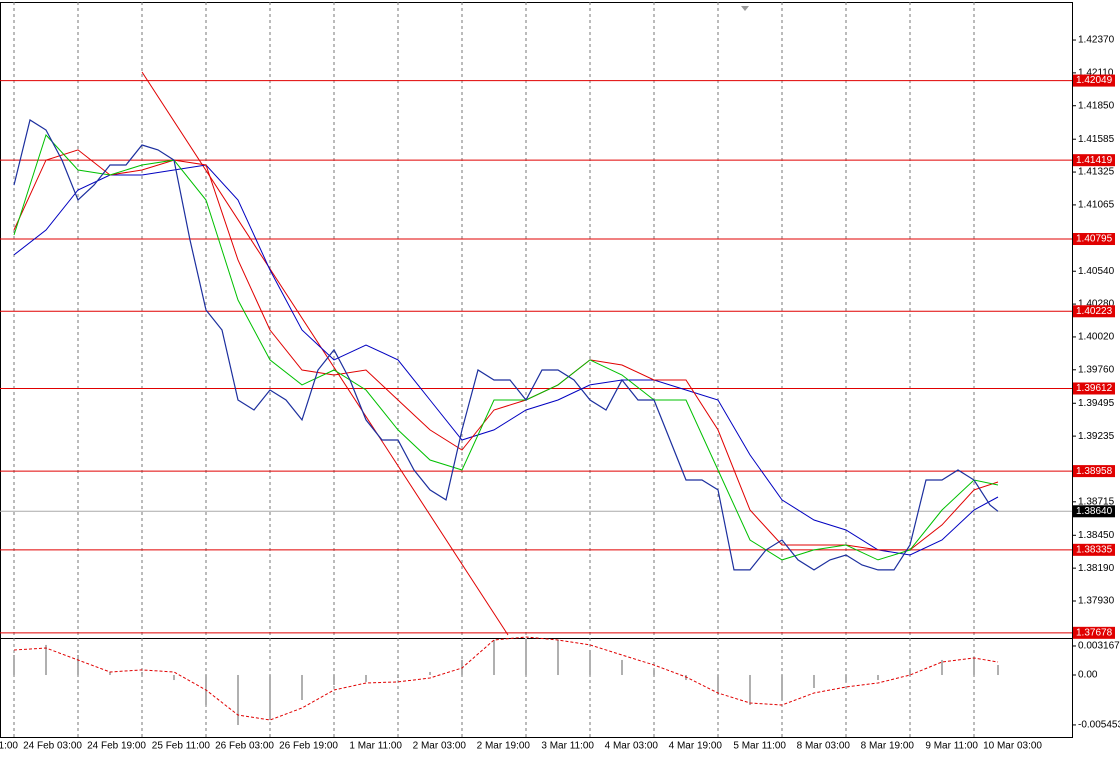 This screenshot has height=758, width=1120. Describe the element at coordinates (1096, 501) in the screenshot. I see `y-tick-label: 1.38715` at that location.